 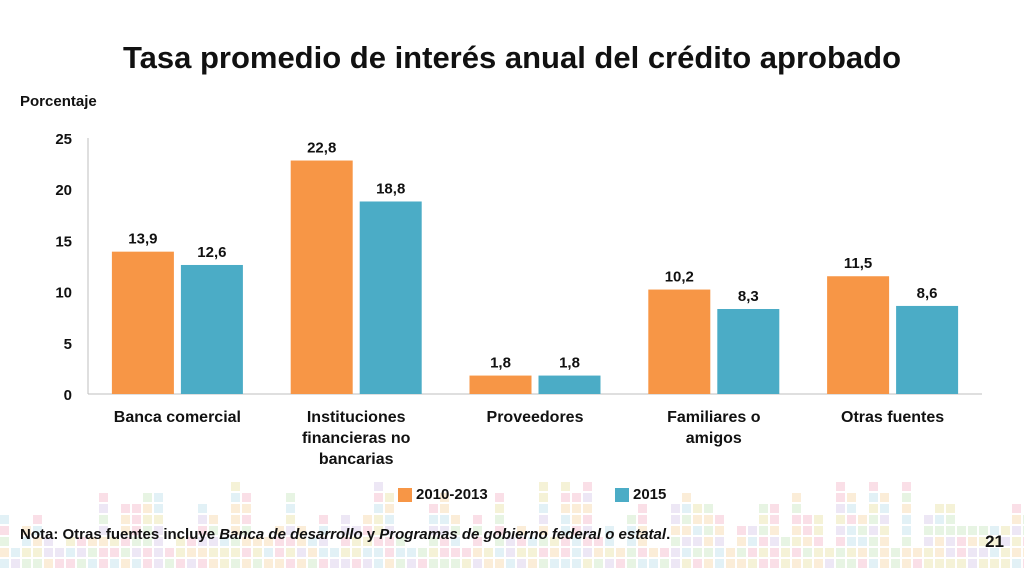 I want to click on data-label: 12,6, so click(x=211, y=252).